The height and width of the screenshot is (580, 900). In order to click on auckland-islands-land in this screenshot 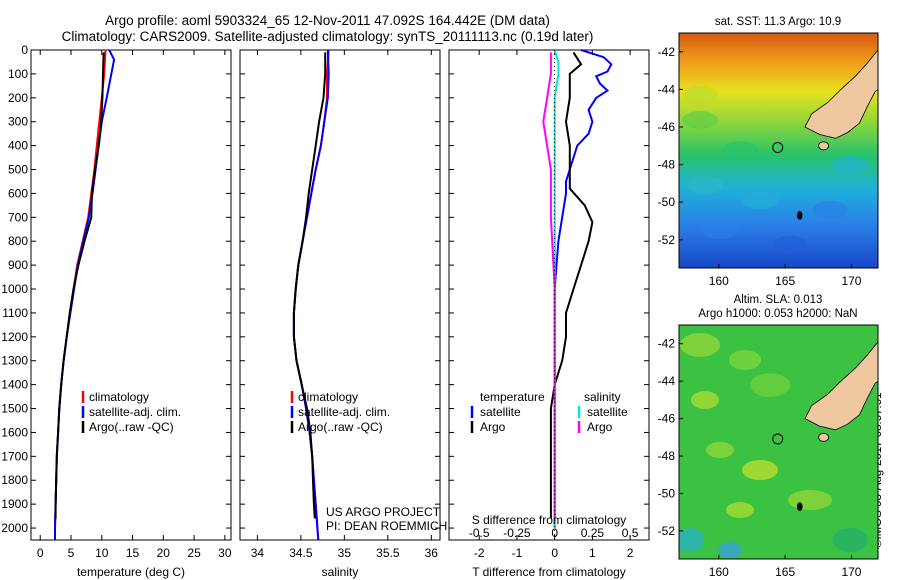, I will do `click(799, 506)`.